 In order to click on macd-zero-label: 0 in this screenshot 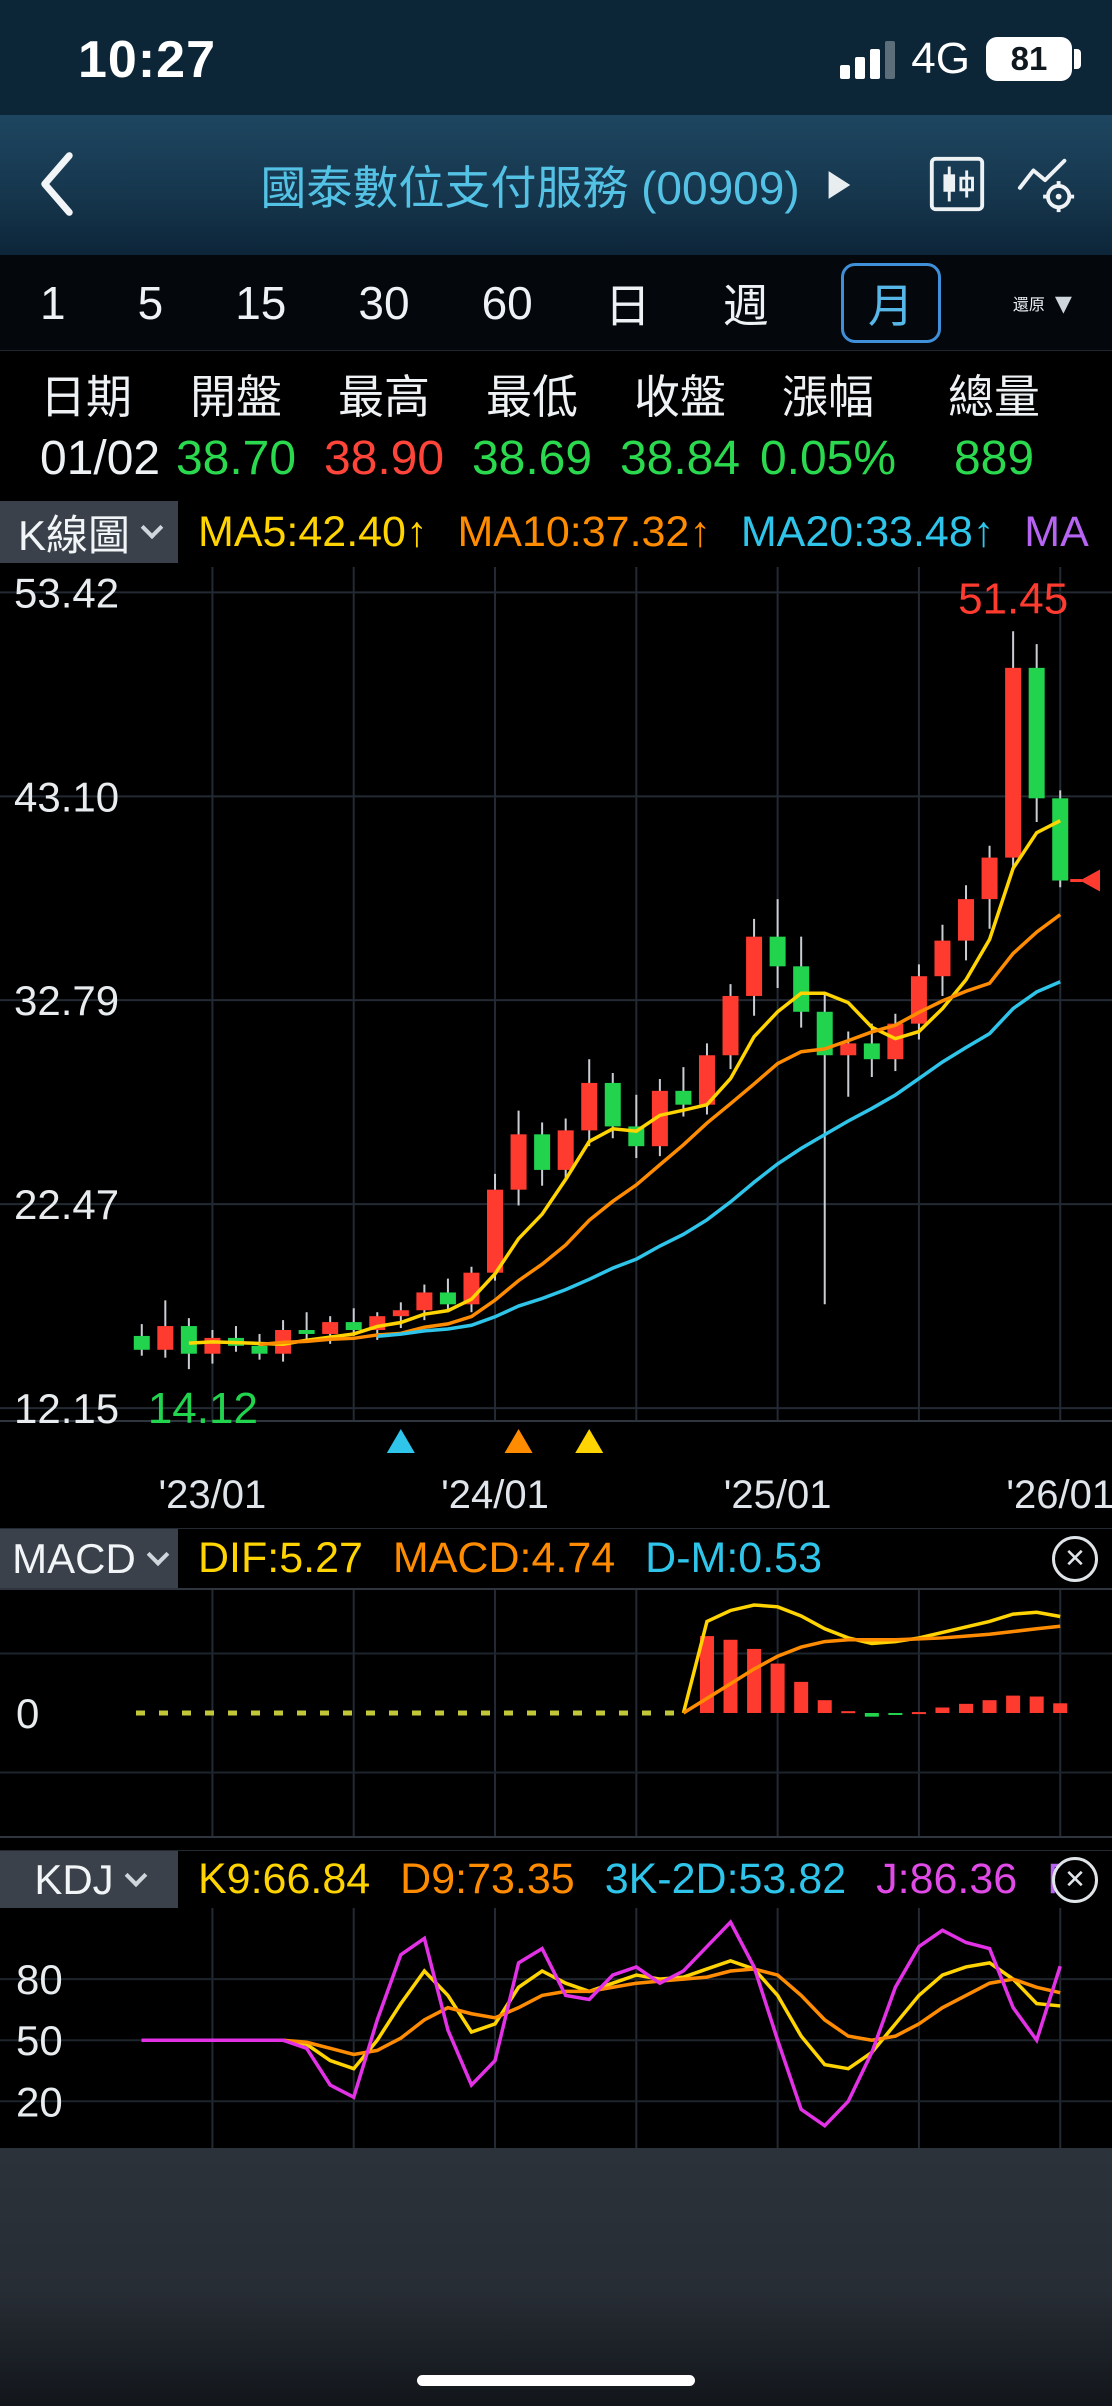, I will do `click(27, 1713)`.